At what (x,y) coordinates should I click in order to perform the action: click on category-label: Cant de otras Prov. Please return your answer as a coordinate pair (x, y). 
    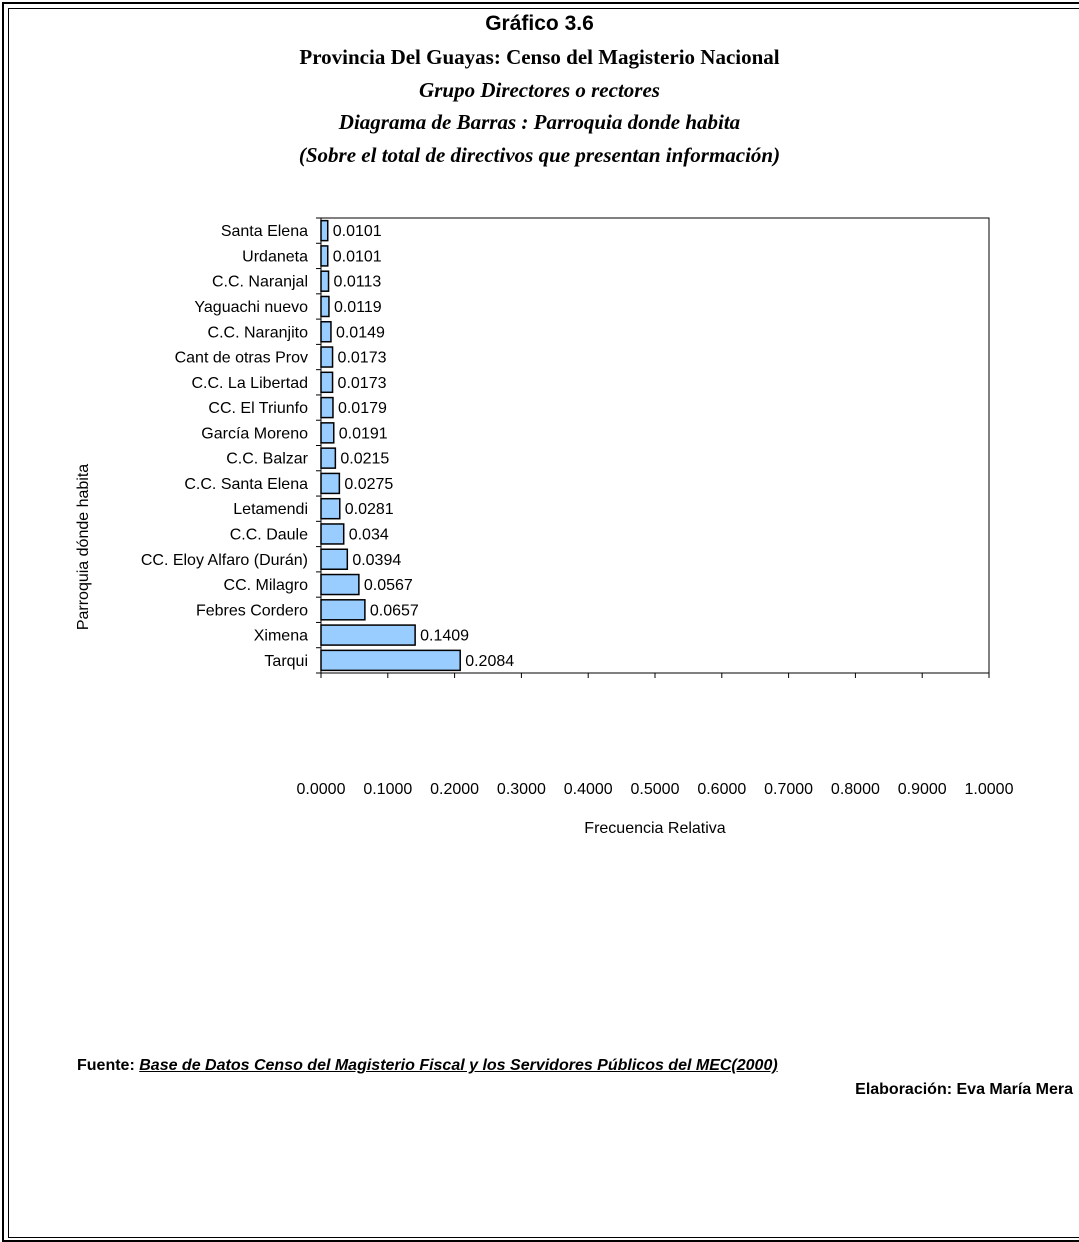
    Looking at the image, I should click on (241, 358).